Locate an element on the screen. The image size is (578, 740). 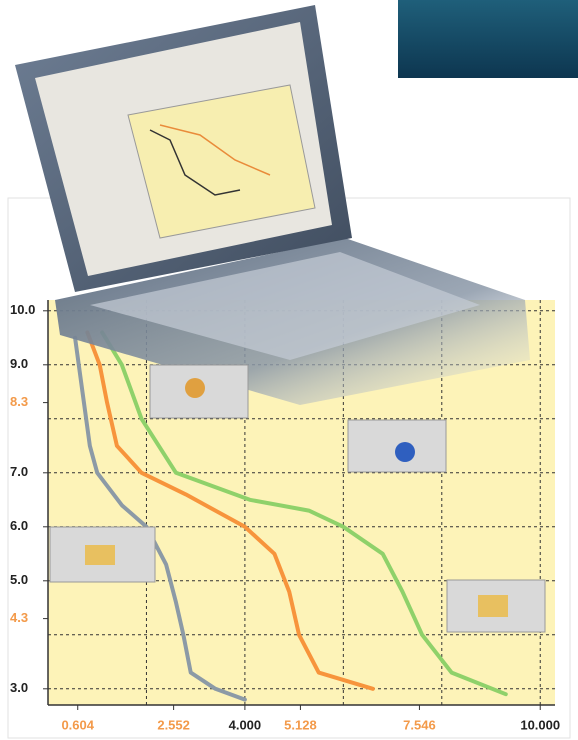
screen-graph is located at coordinates (221, 161).